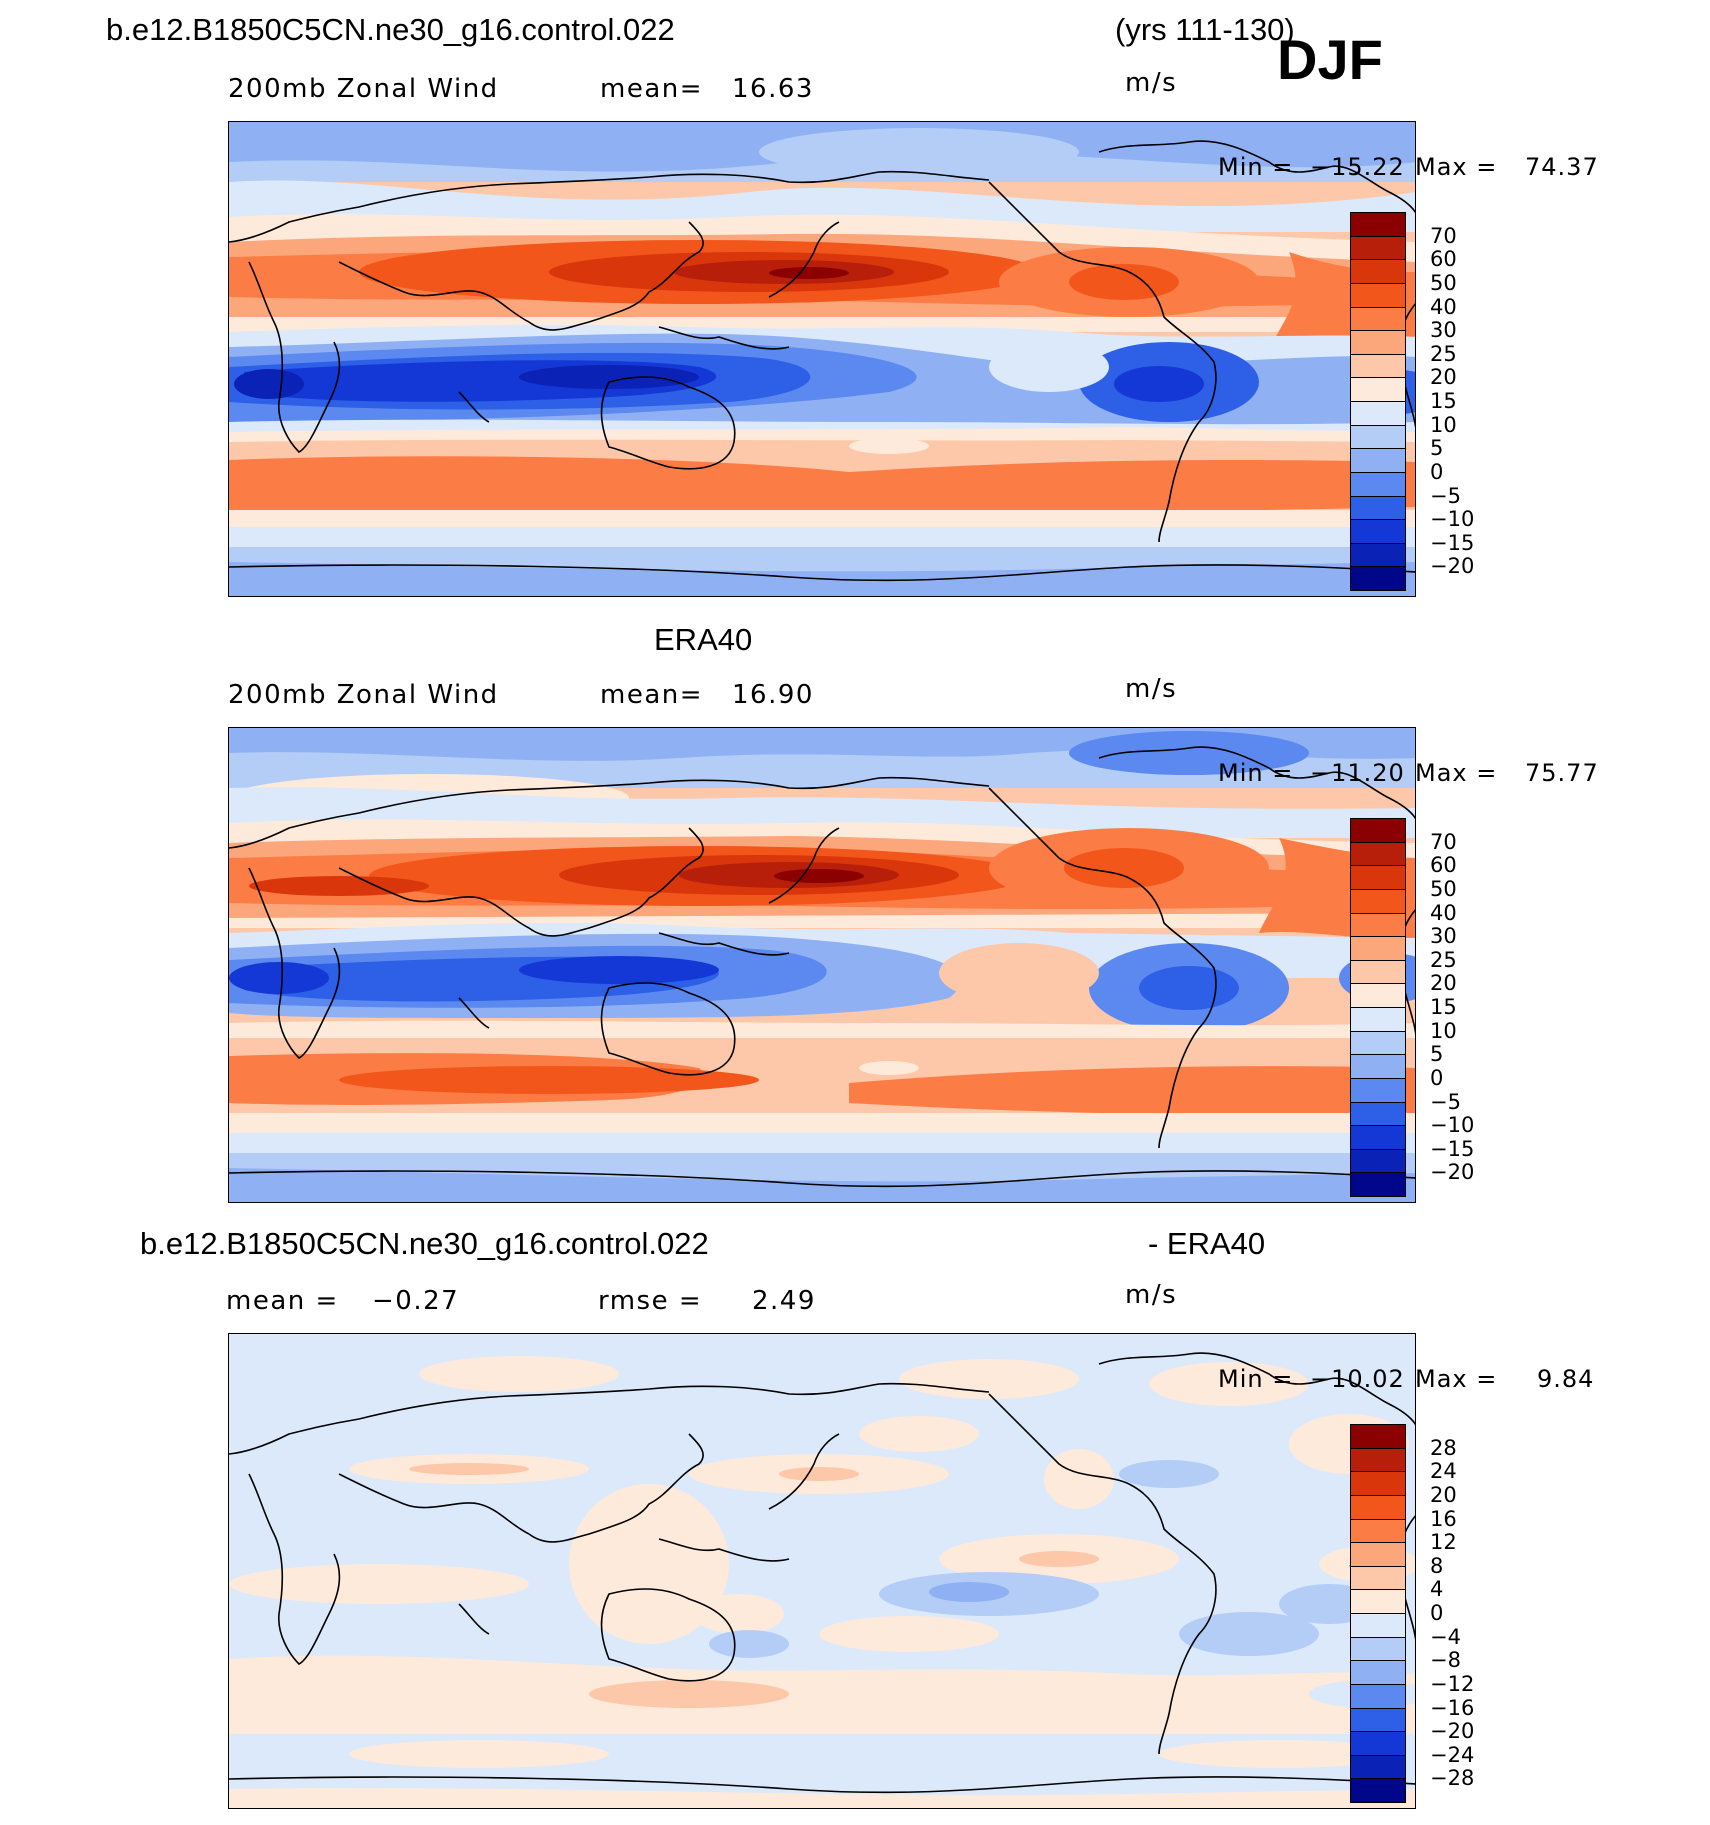 The height and width of the screenshot is (1825, 1710). Describe the element at coordinates (1357, 1379) in the screenshot. I see `panel-diff-min-value: −10.02` at that location.